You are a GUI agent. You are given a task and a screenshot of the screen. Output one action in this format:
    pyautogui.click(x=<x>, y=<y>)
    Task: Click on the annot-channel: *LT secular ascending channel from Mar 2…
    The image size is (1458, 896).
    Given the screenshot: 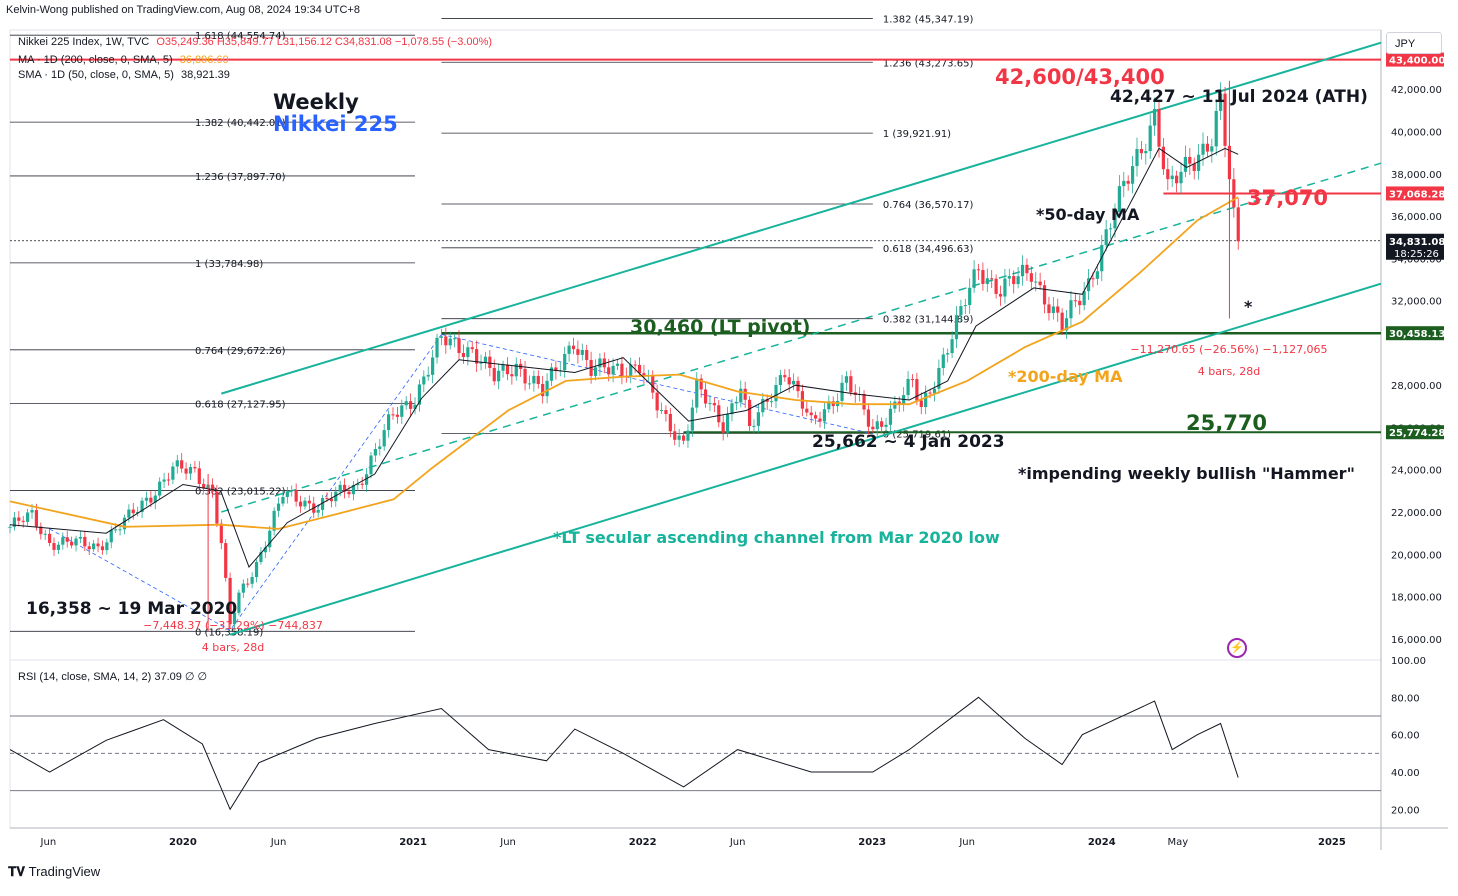 What is the action you would take?
    pyautogui.click(x=776, y=537)
    